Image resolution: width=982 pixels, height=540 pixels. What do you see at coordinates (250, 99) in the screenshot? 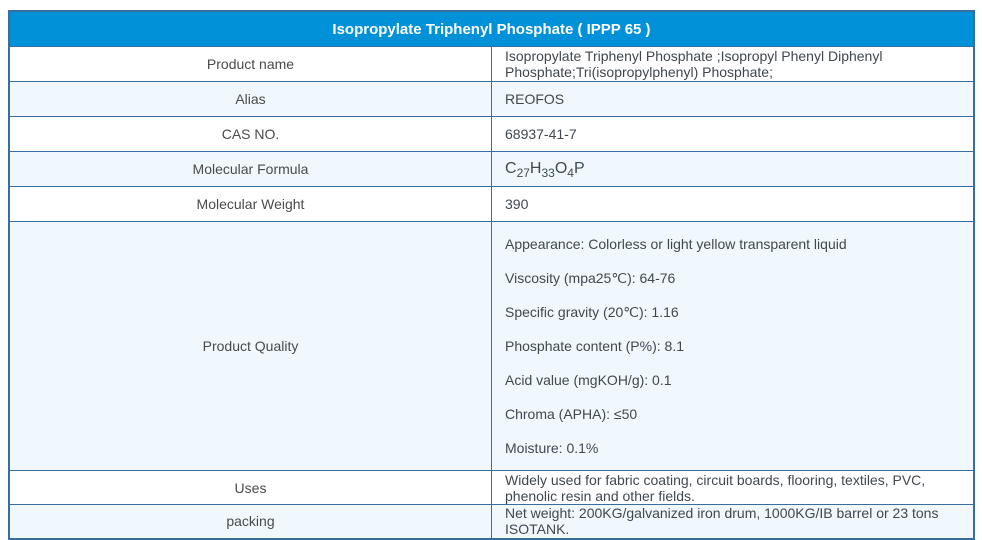
I see `row-label: Alias` at bounding box center [250, 99].